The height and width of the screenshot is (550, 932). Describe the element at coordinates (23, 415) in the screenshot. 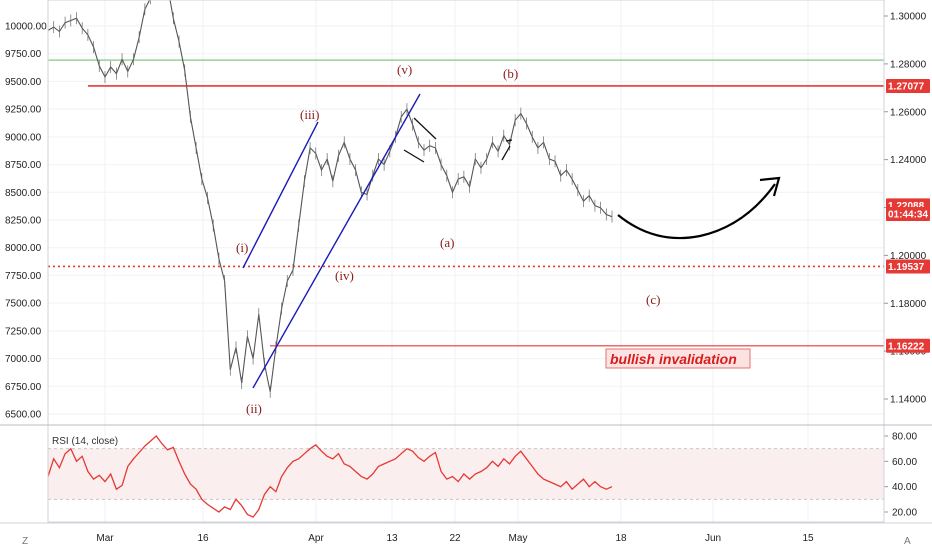

I see `left-tick-label: 6500.00` at that location.